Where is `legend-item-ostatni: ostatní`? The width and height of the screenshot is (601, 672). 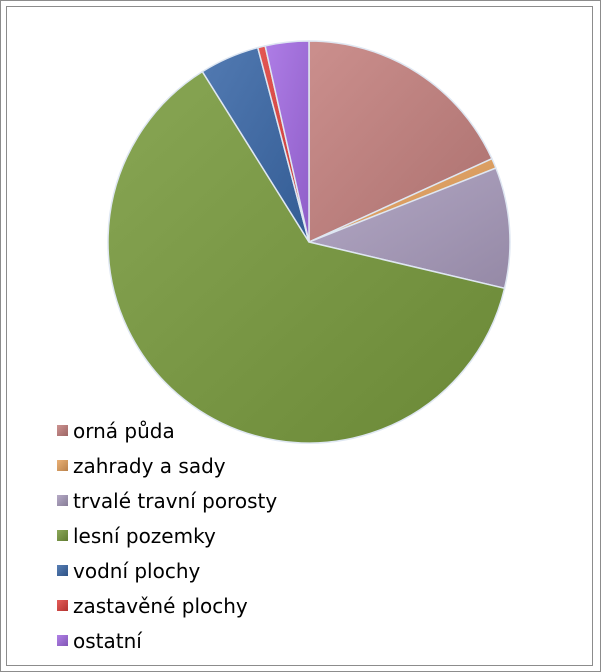 legend-item-ostatni: ostatní is located at coordinates (167, 640).